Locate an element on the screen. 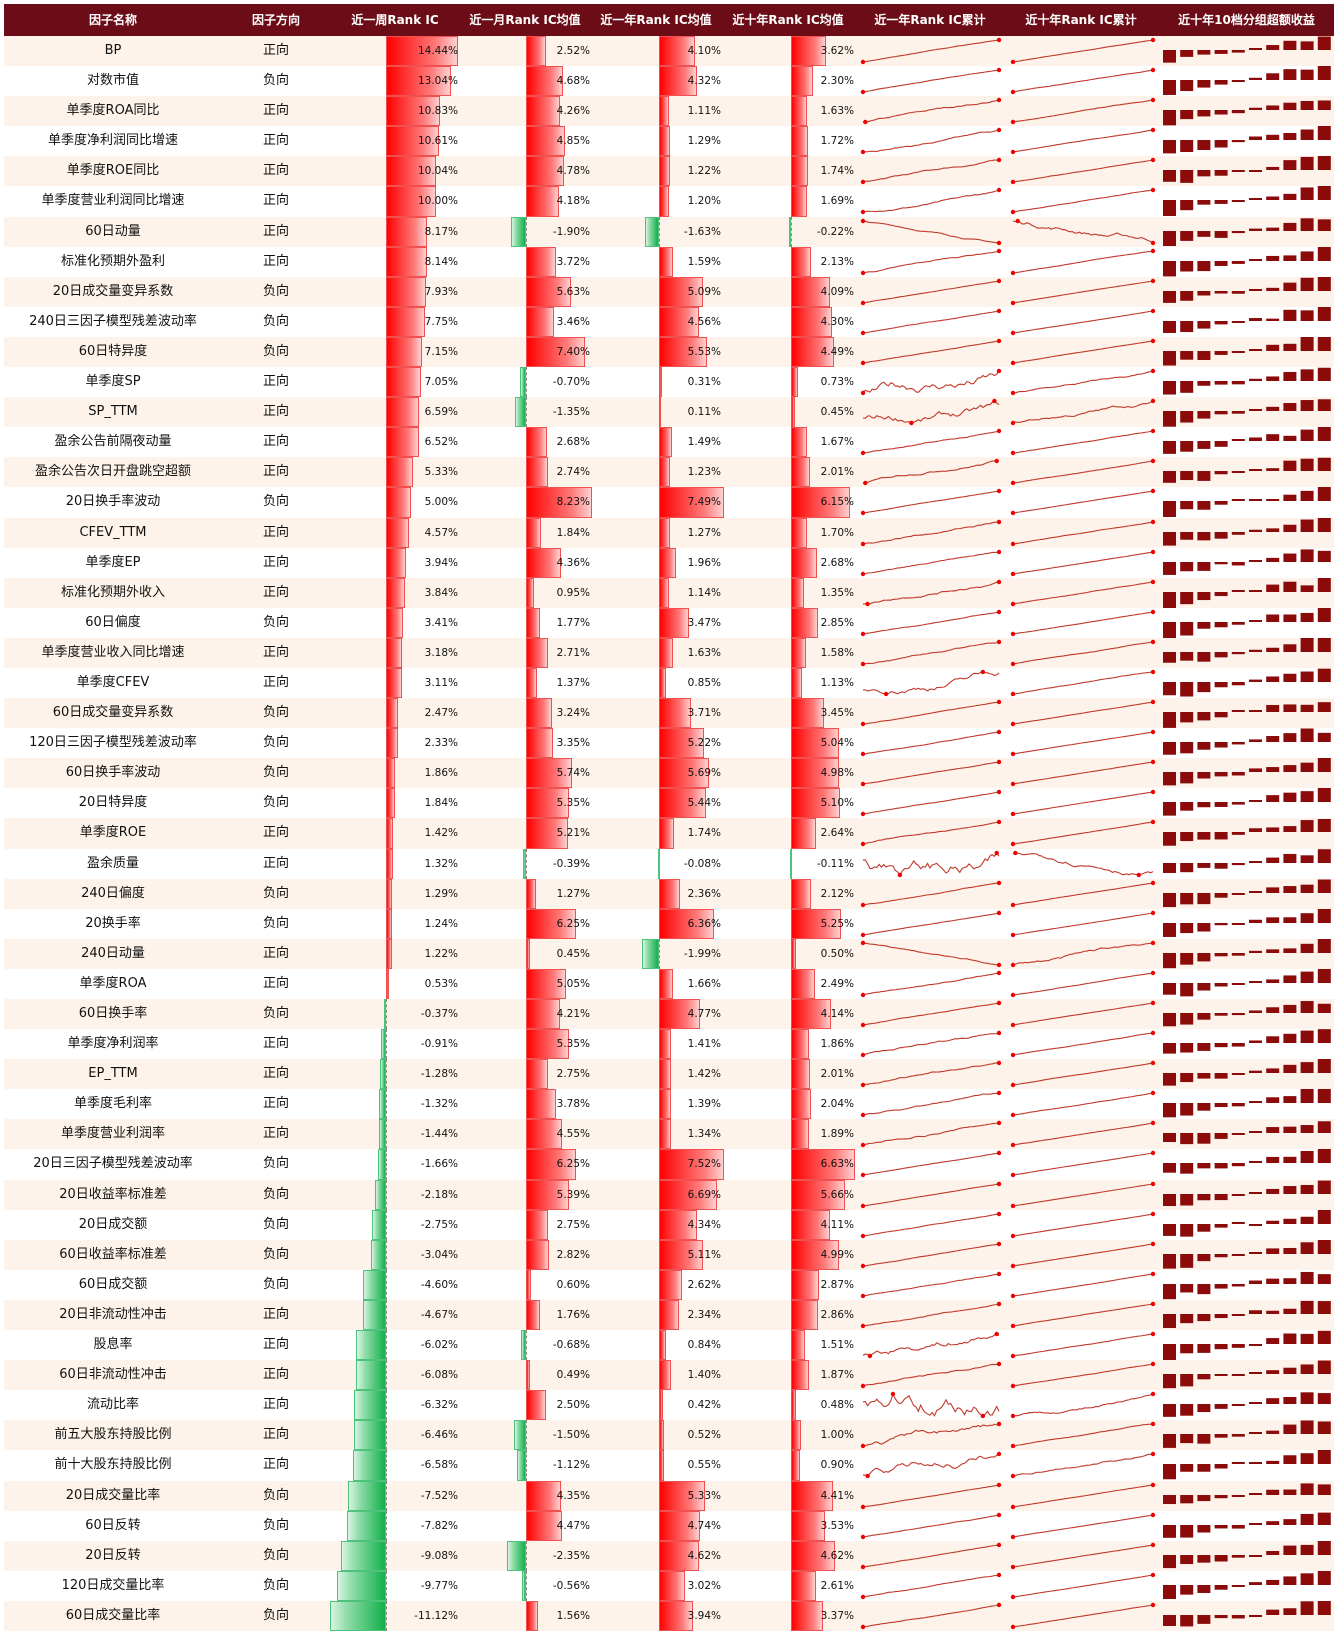 Image resolution: width=1338 pixels, height=1631 pixels. table-row: 流动比率 正向 -6.32% 2.50% 0.42% 0.48% is located at coordinates (669, 1405).